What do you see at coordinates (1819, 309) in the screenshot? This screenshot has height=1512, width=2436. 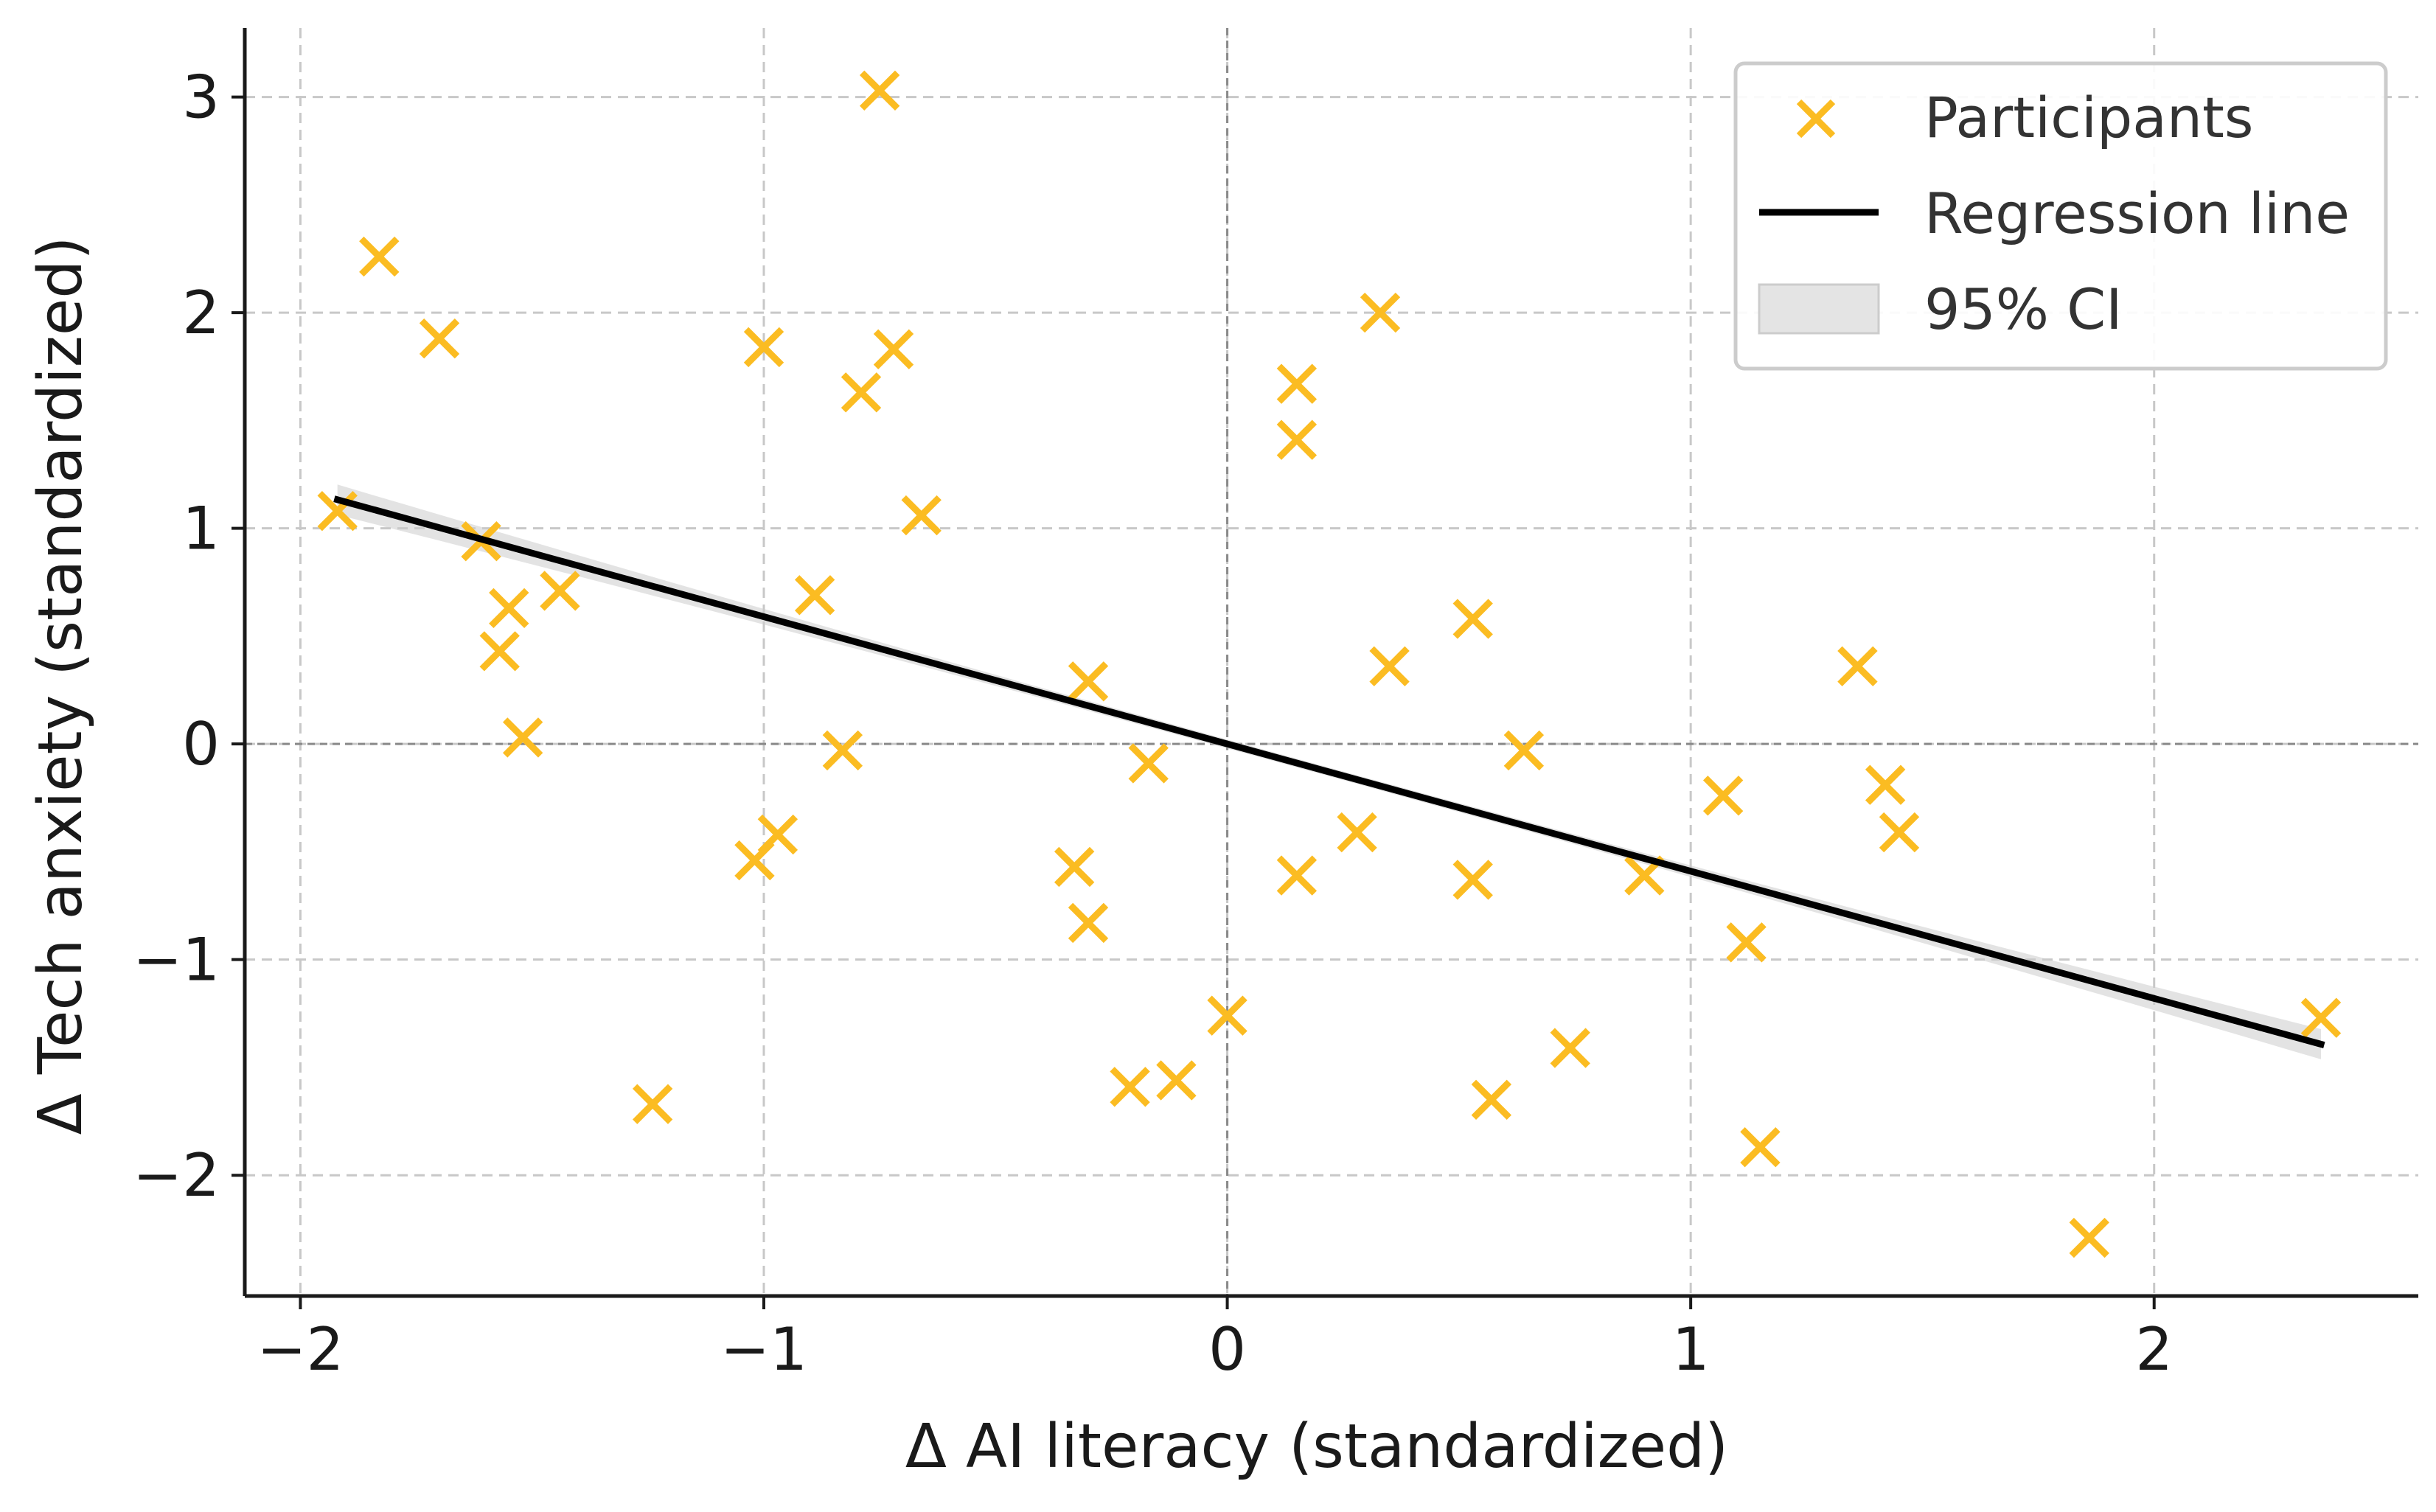 I see `legend-marker-ci` at bounding box center [1819, 309].